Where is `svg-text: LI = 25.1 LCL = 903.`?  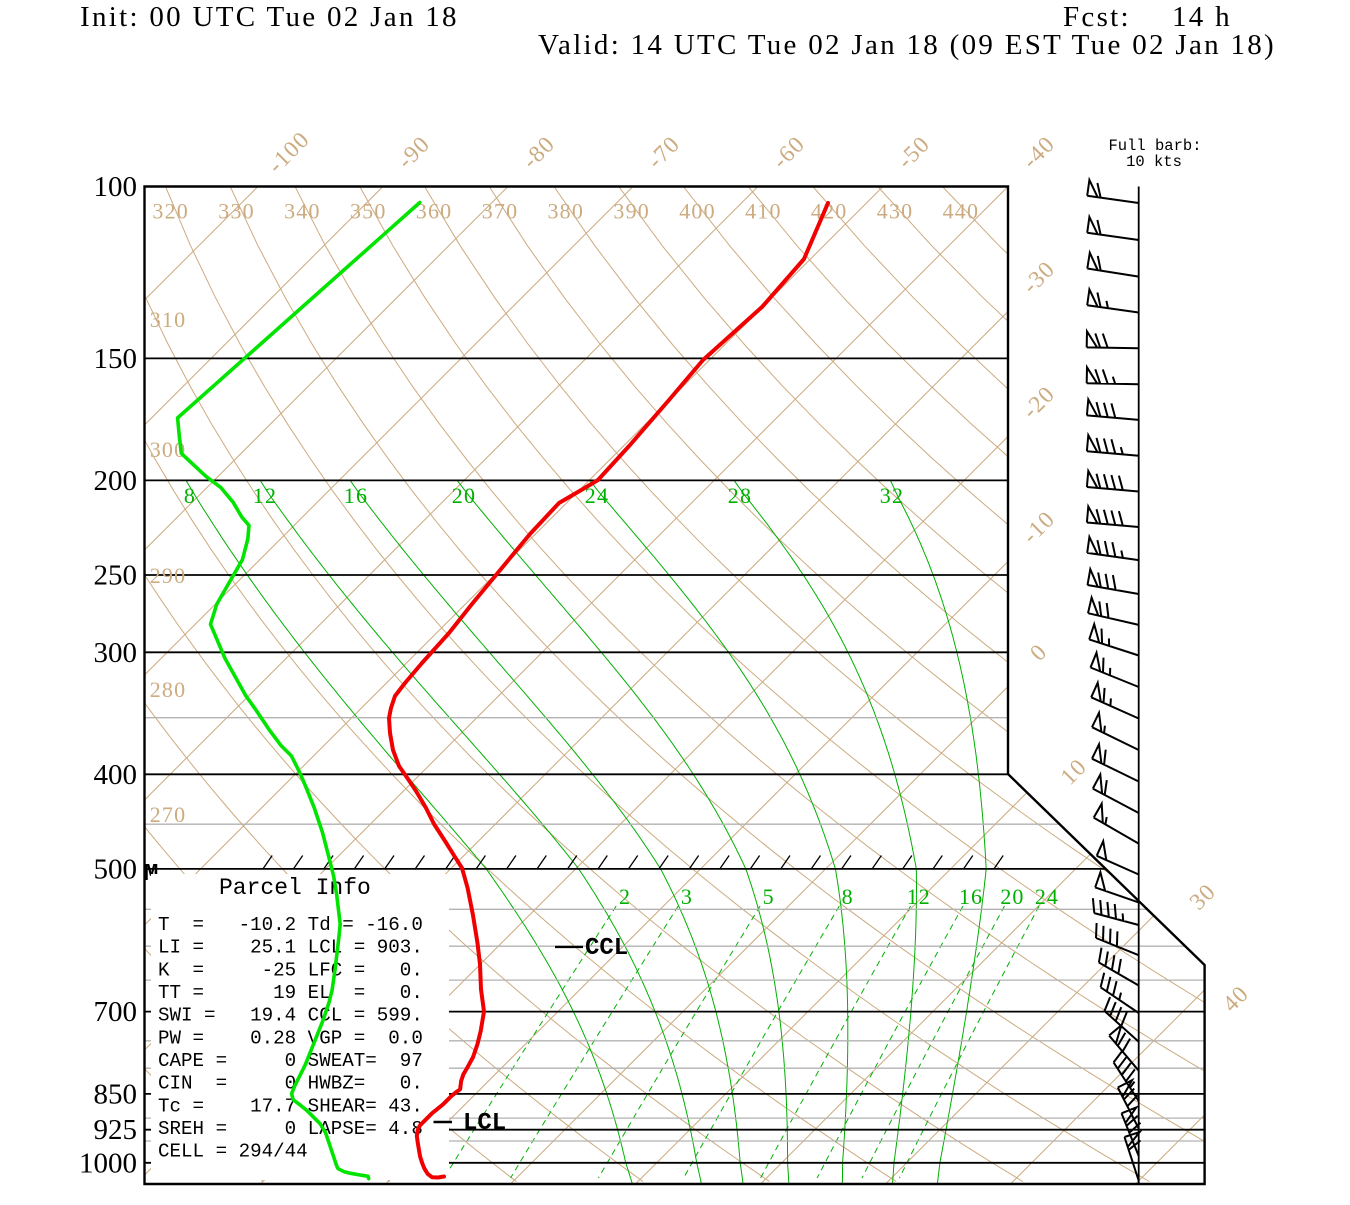
svg-text: LI = 25.1 LCL = 903. is located at coordinates (290, 948).